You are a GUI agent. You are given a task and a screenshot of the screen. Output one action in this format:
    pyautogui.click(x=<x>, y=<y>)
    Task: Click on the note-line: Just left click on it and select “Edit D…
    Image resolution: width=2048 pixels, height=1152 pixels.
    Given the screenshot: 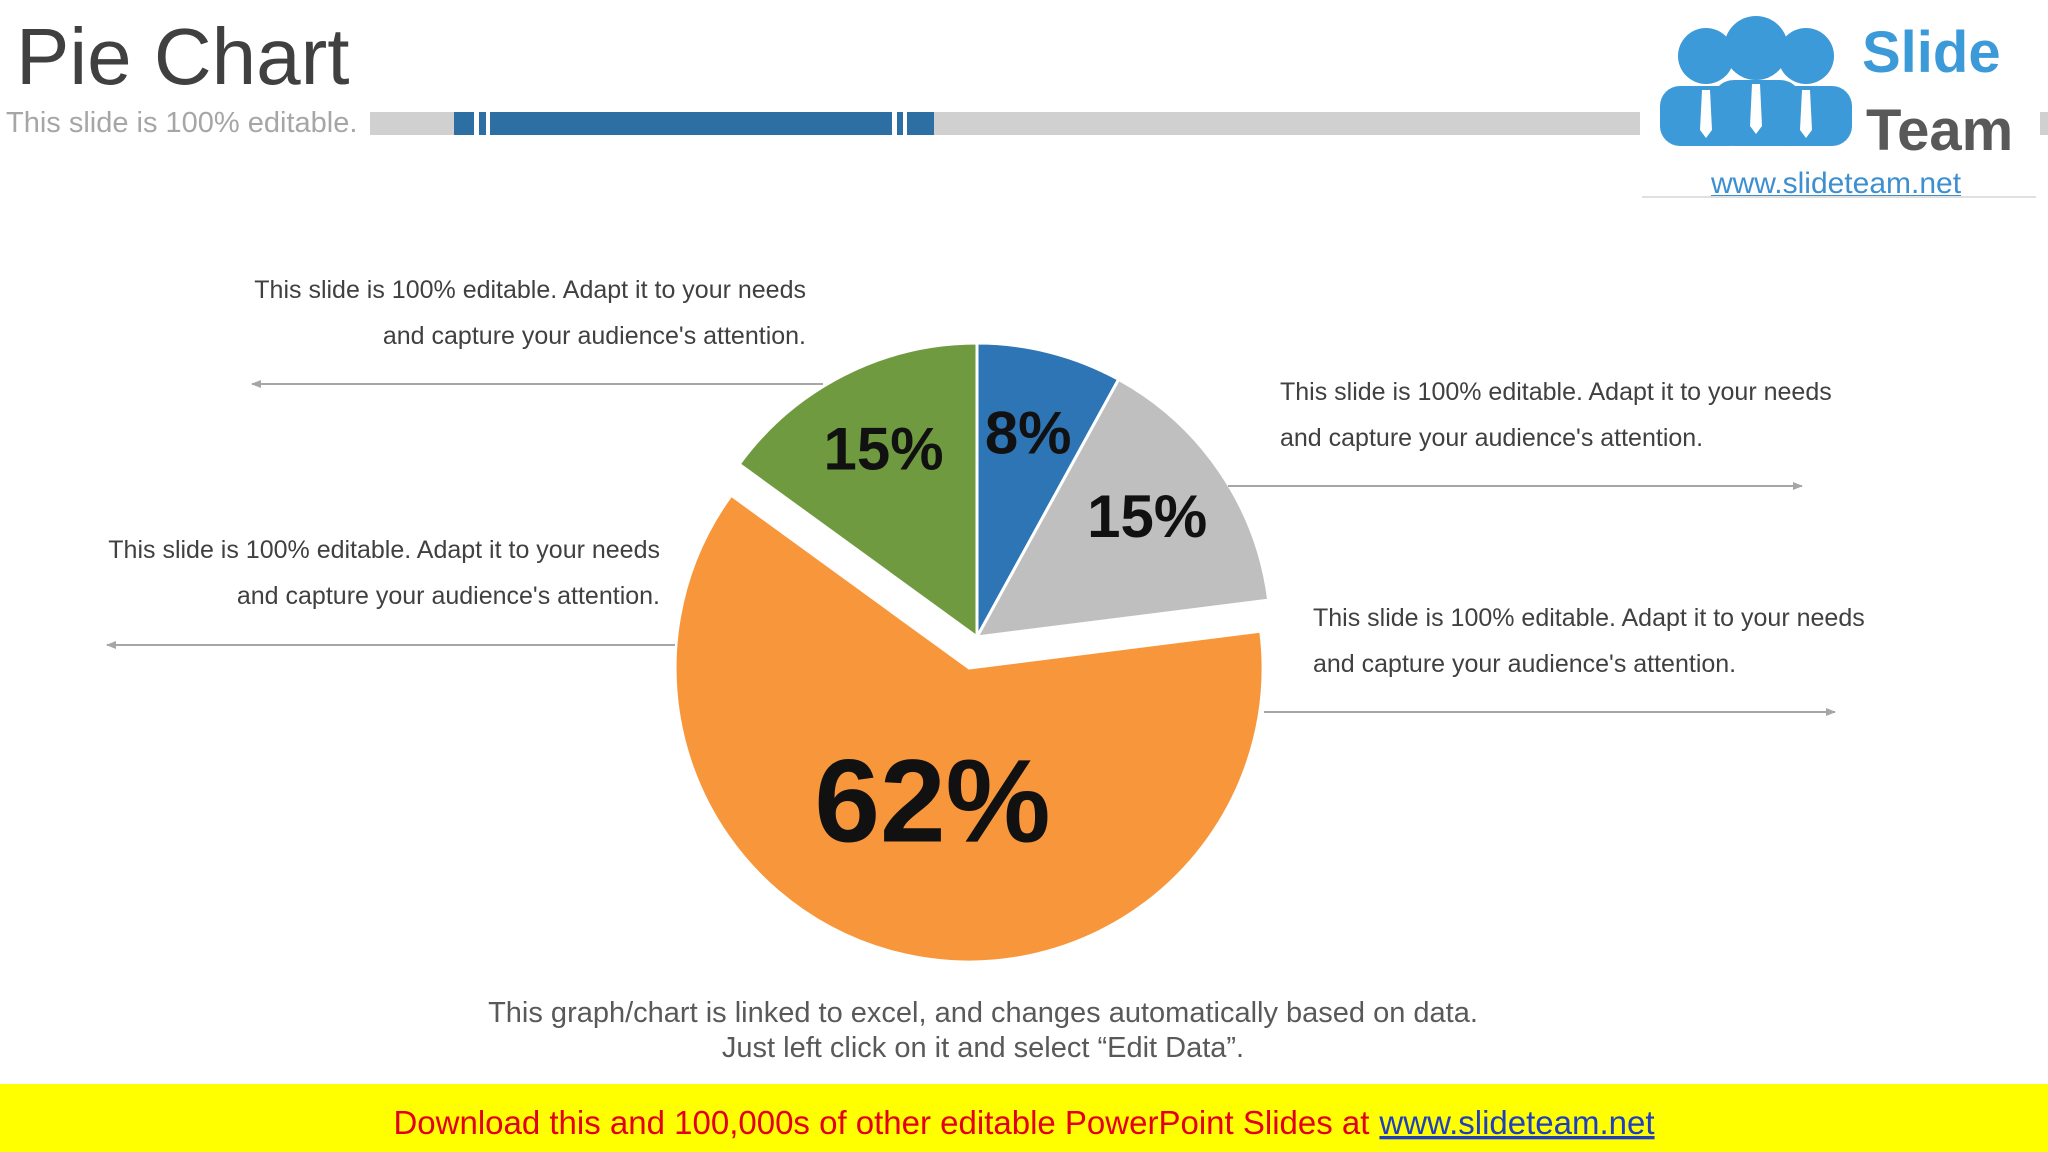 What is the action you would take?
    pyautogui.click(x=983, y=1048)
    